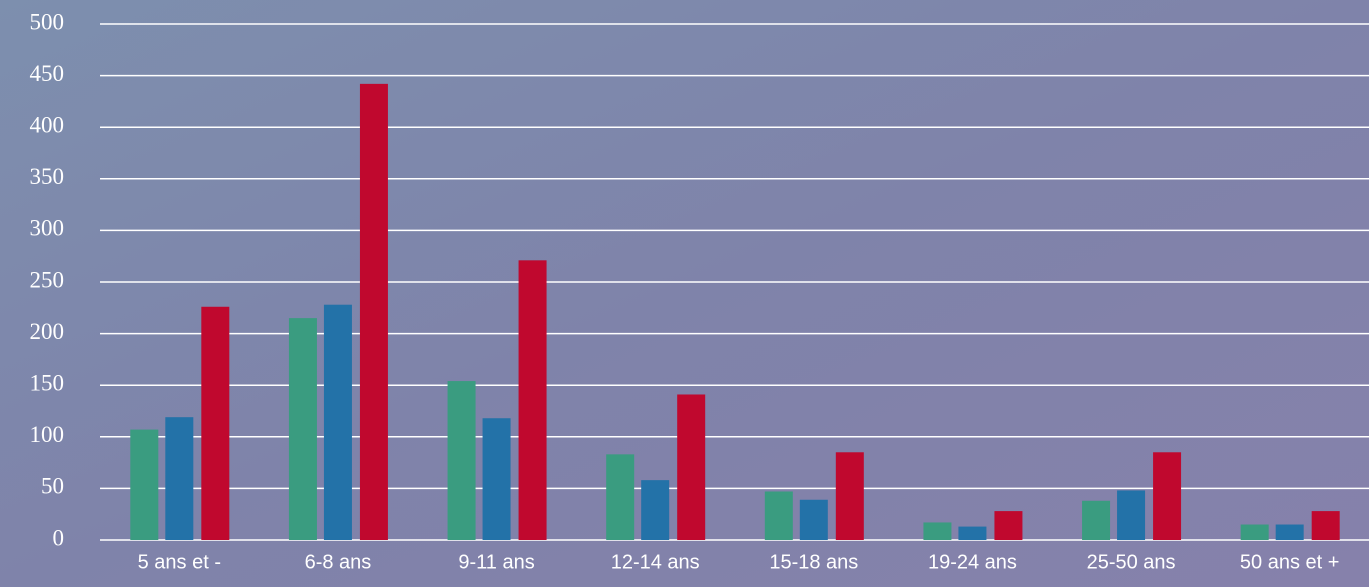  Describe the element at coordinates (972, 562) in the screenshot. I see `x-tick-label: 19-24 ans` at that location.